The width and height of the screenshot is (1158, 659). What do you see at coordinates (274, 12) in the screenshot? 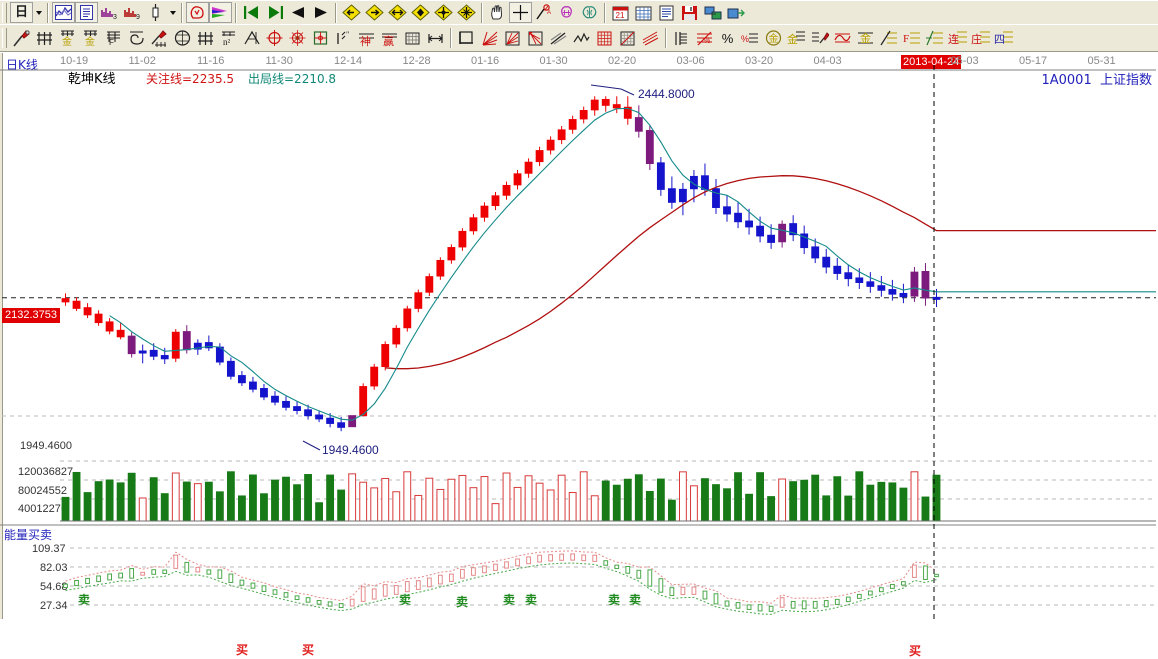
I see `last-page-button` at bounding box center [274, 12].